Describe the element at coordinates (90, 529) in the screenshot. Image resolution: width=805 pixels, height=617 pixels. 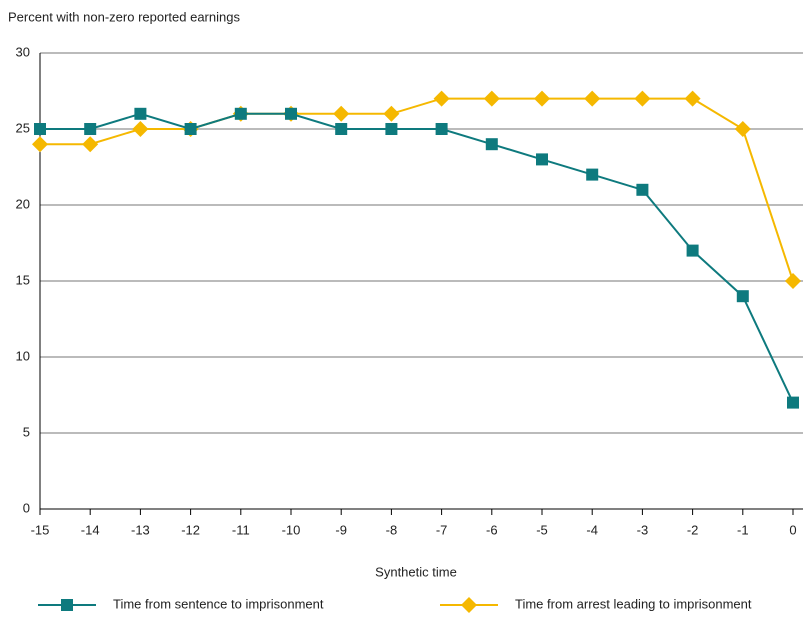
I see `x-tick-label: -14` at that location.